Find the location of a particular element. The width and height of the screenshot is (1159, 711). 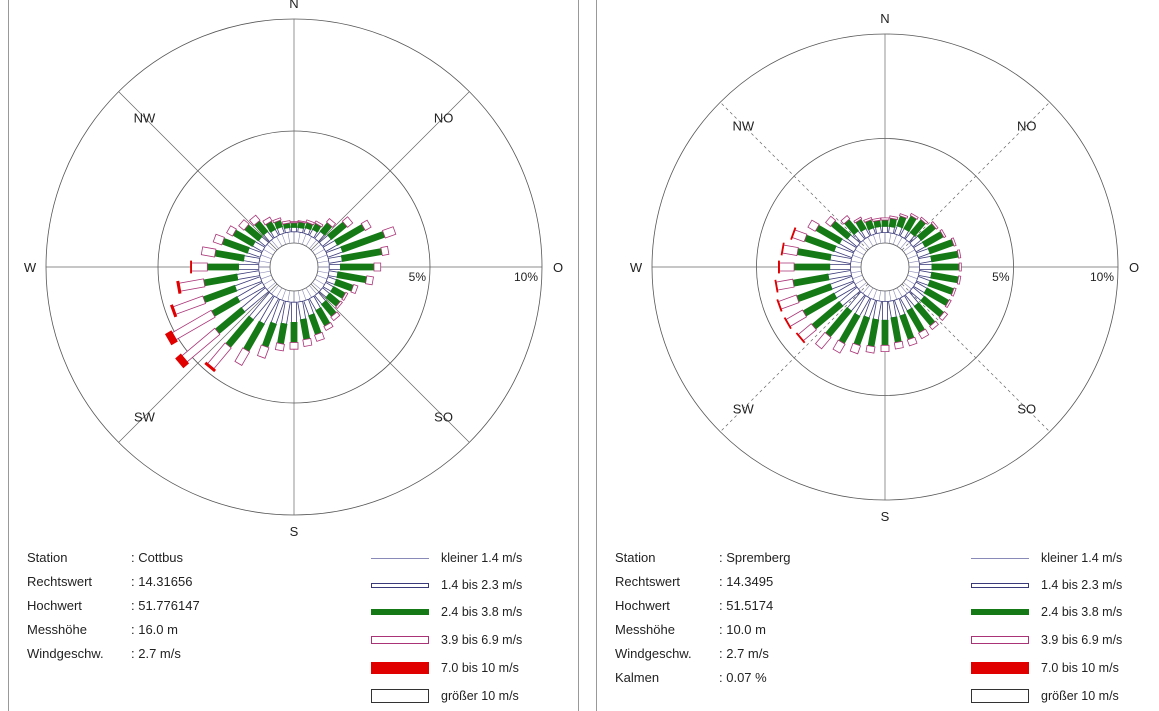

info-row: Station: Spremberg is located at coordinates (703, 558).